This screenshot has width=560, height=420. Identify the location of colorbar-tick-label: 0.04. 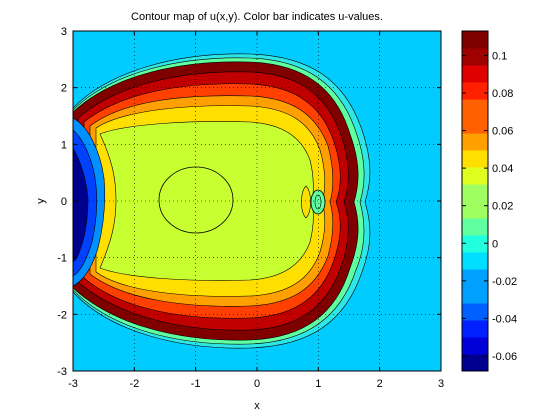
(502, 169).